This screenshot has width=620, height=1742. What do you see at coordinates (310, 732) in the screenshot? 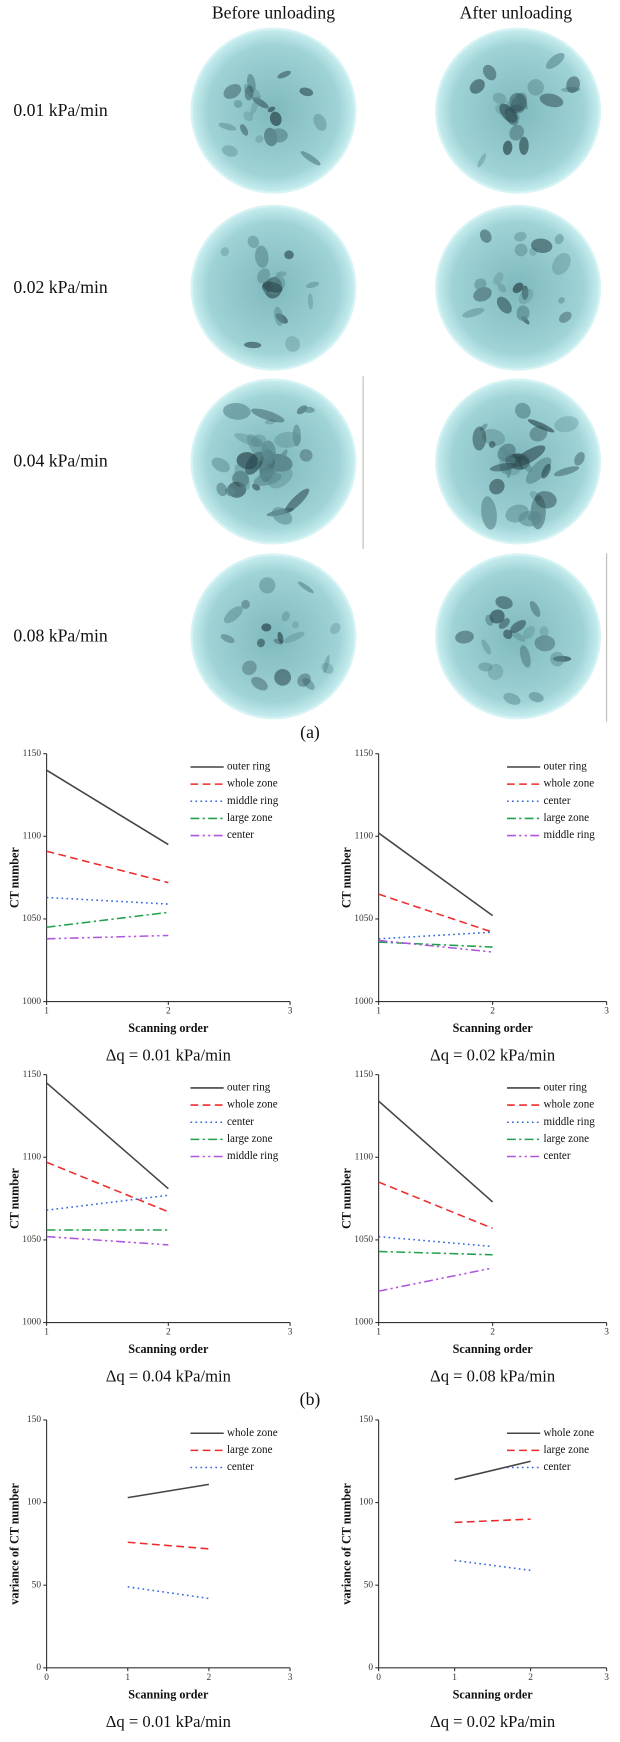
I see `panel-label: (a)` at bounding box center [310, 732].